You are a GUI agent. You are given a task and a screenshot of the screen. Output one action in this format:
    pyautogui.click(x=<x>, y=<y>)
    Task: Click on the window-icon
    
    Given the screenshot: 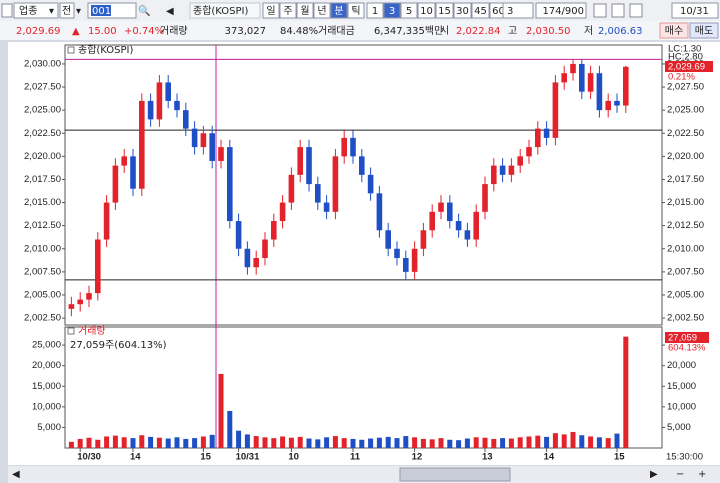 What is the action you would take?
    pyautogui.click(x=618, y=10)
    